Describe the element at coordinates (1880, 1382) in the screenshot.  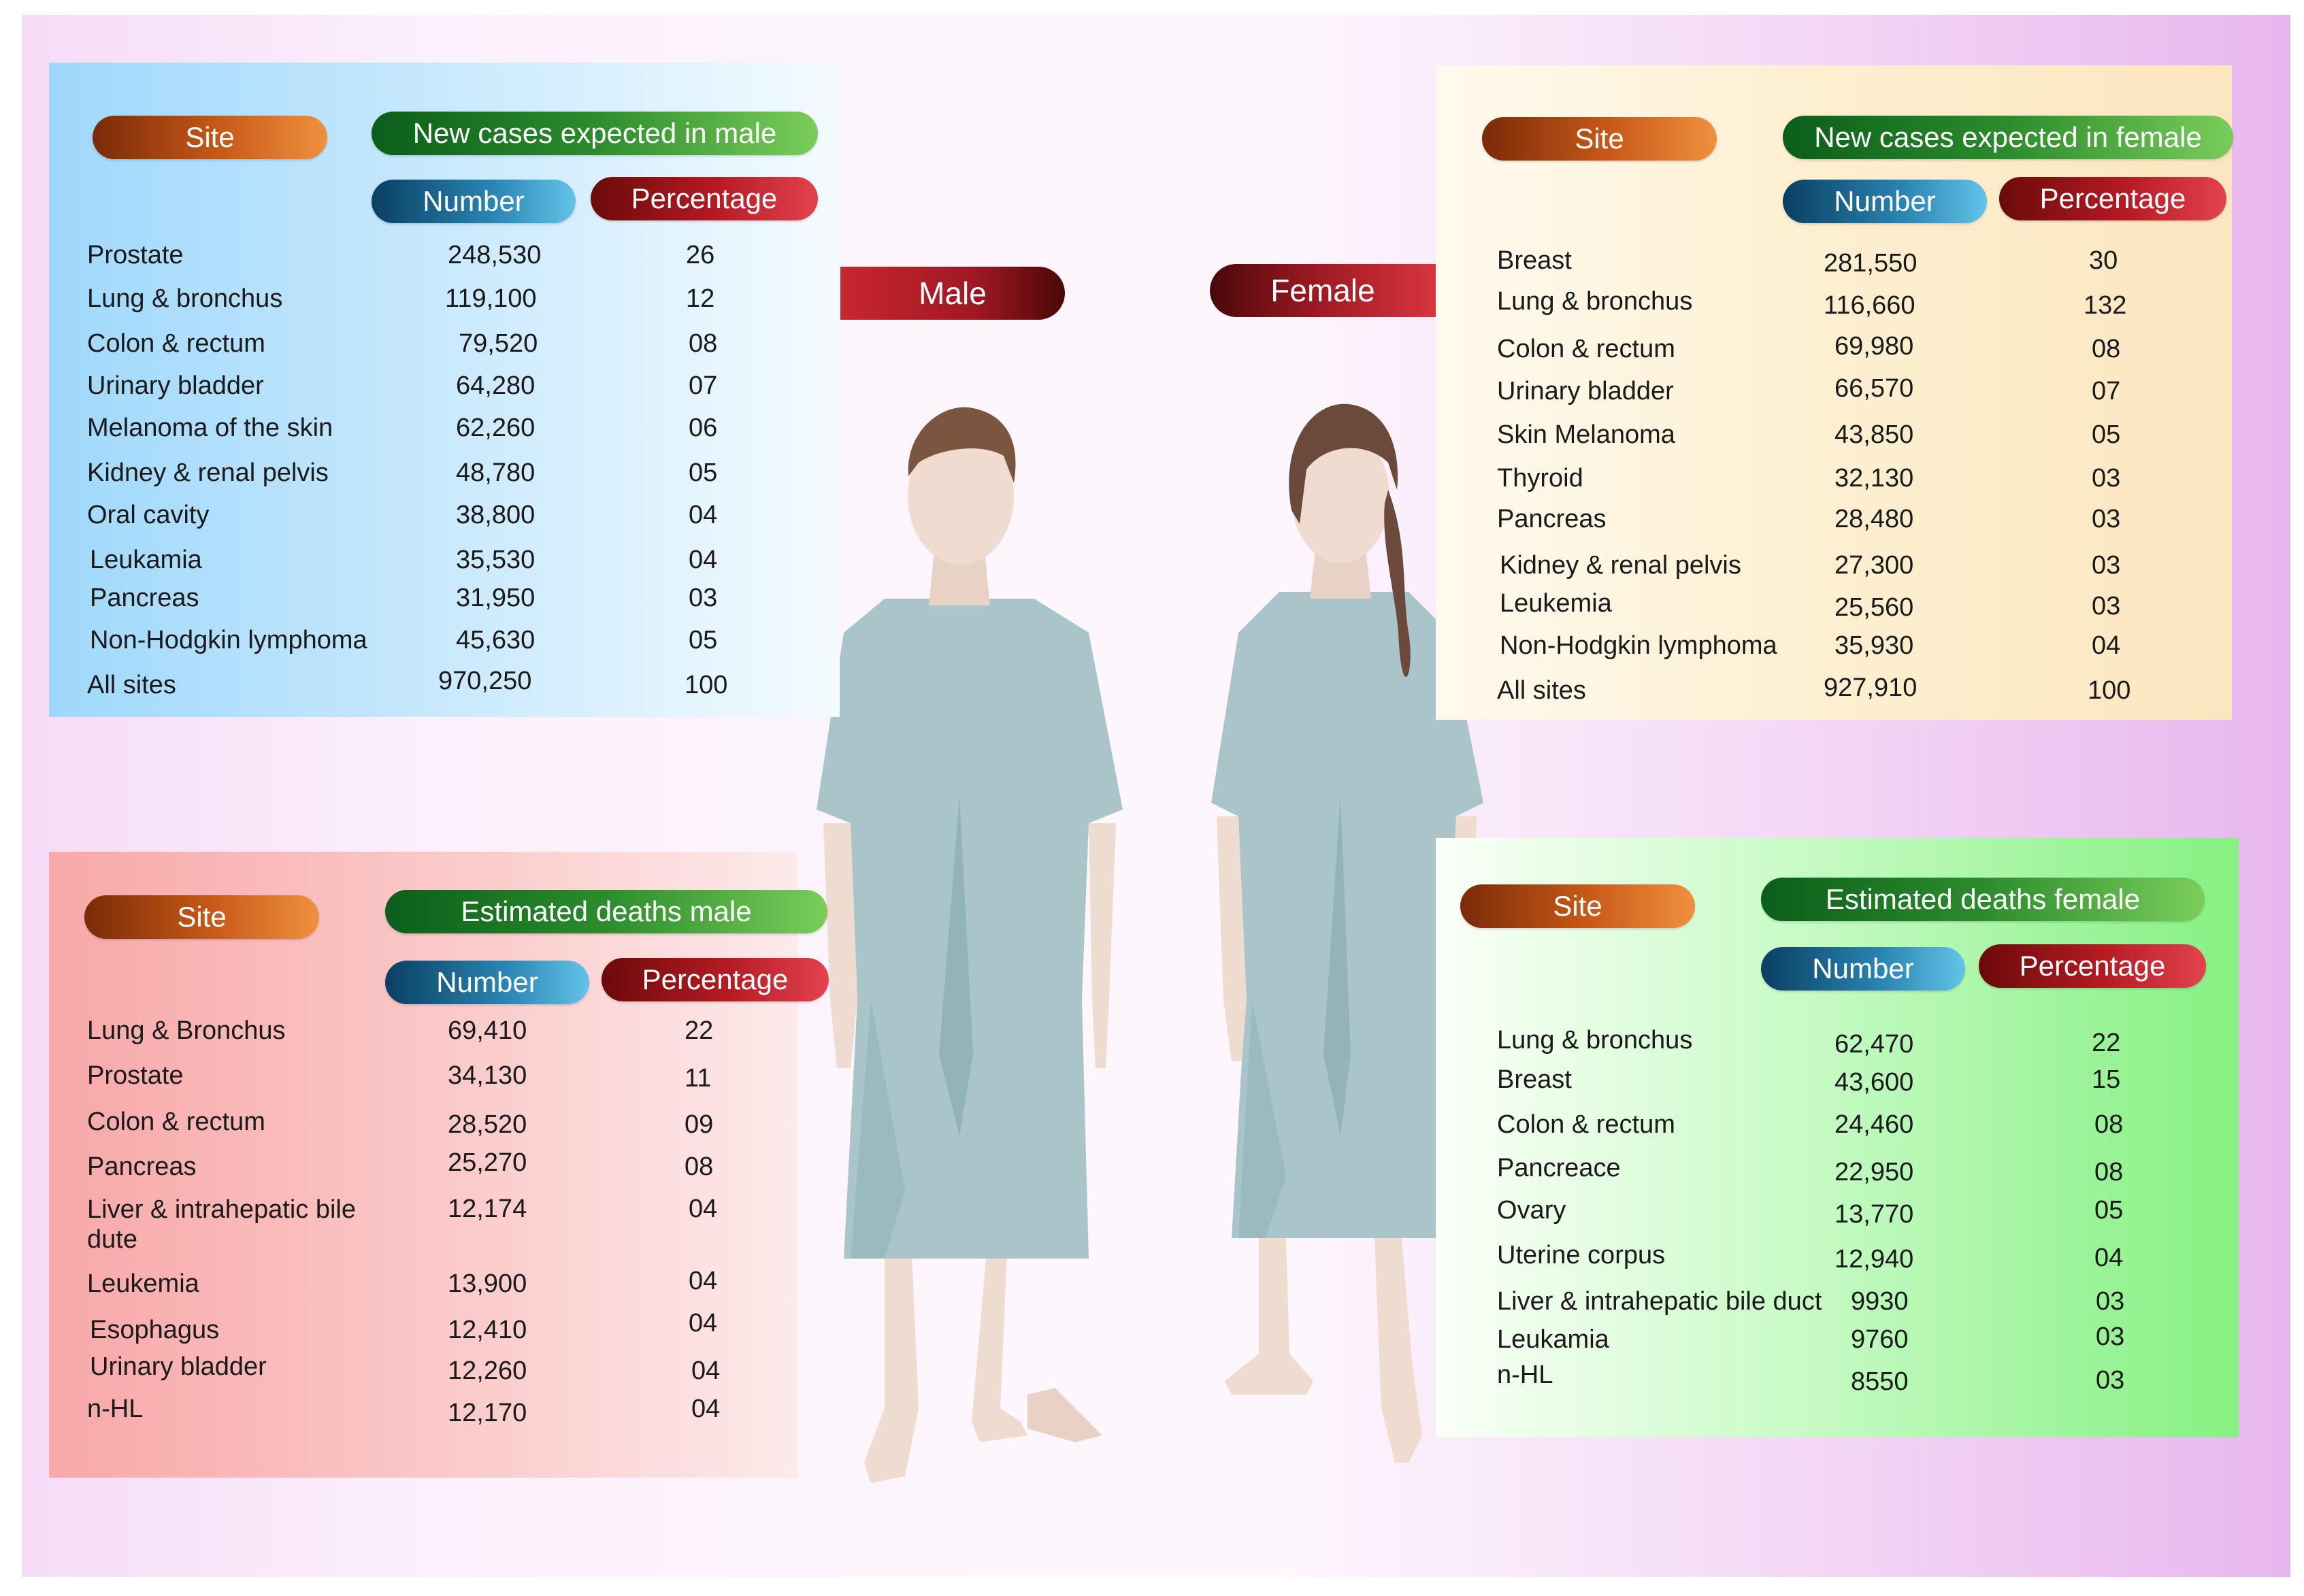
I see `number-cell: 8550` at that location.